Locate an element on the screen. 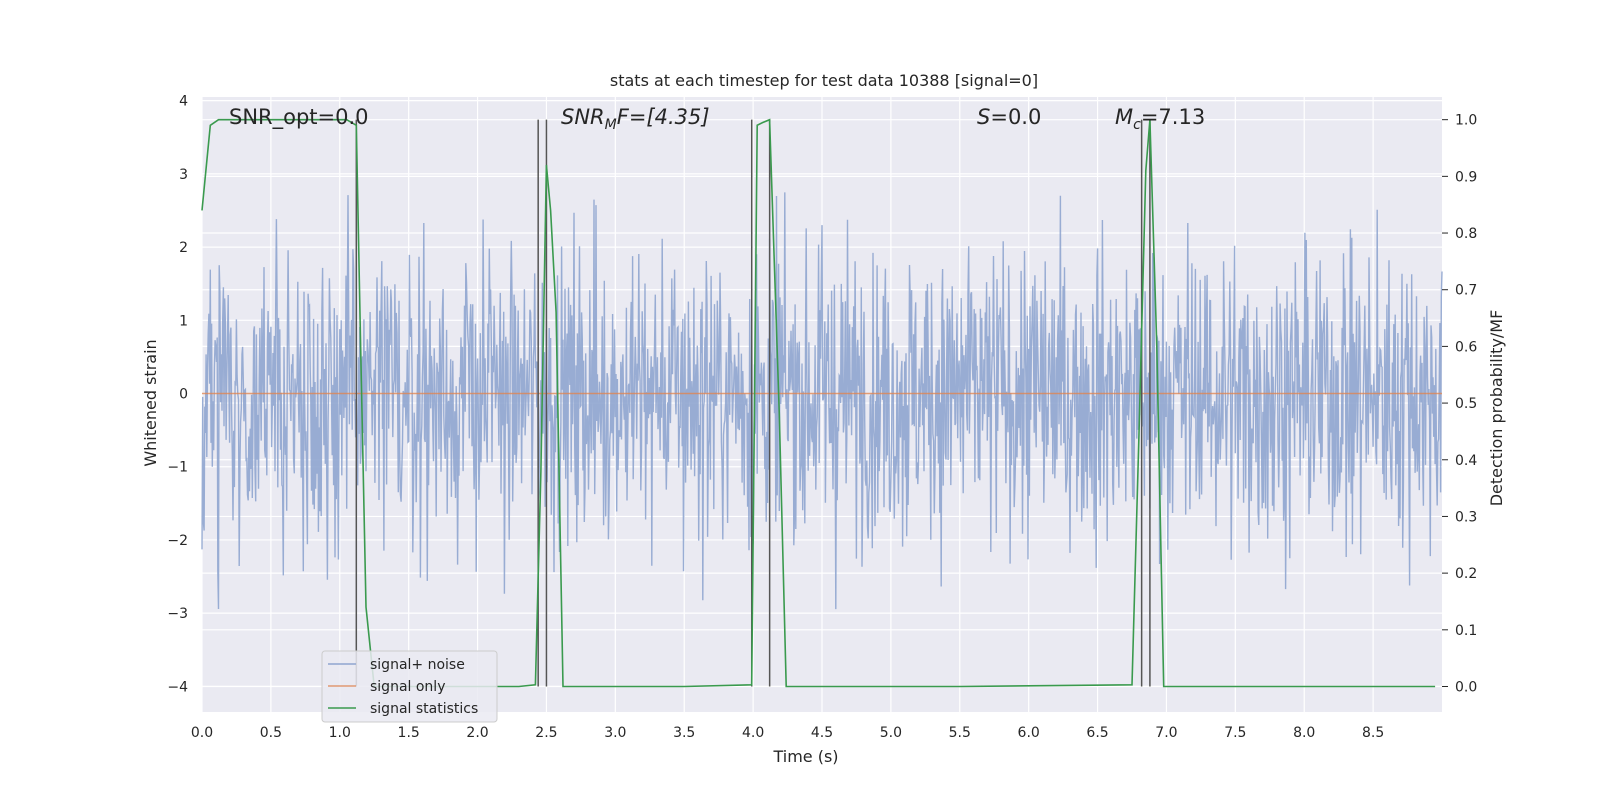 Image resolution: width=1600 pixels, height=800 pixels. y-axis-label: Whitened strain is located at coordinates (150, 402).